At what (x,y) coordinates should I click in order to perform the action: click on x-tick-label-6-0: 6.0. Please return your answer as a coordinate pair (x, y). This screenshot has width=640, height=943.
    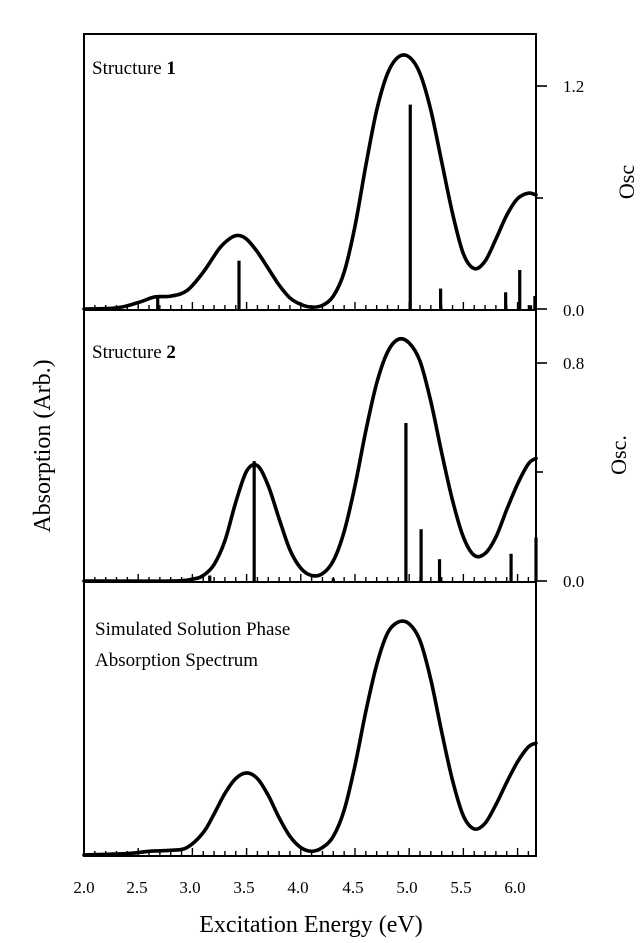
    Looking at the image, I should click on (514, 887).